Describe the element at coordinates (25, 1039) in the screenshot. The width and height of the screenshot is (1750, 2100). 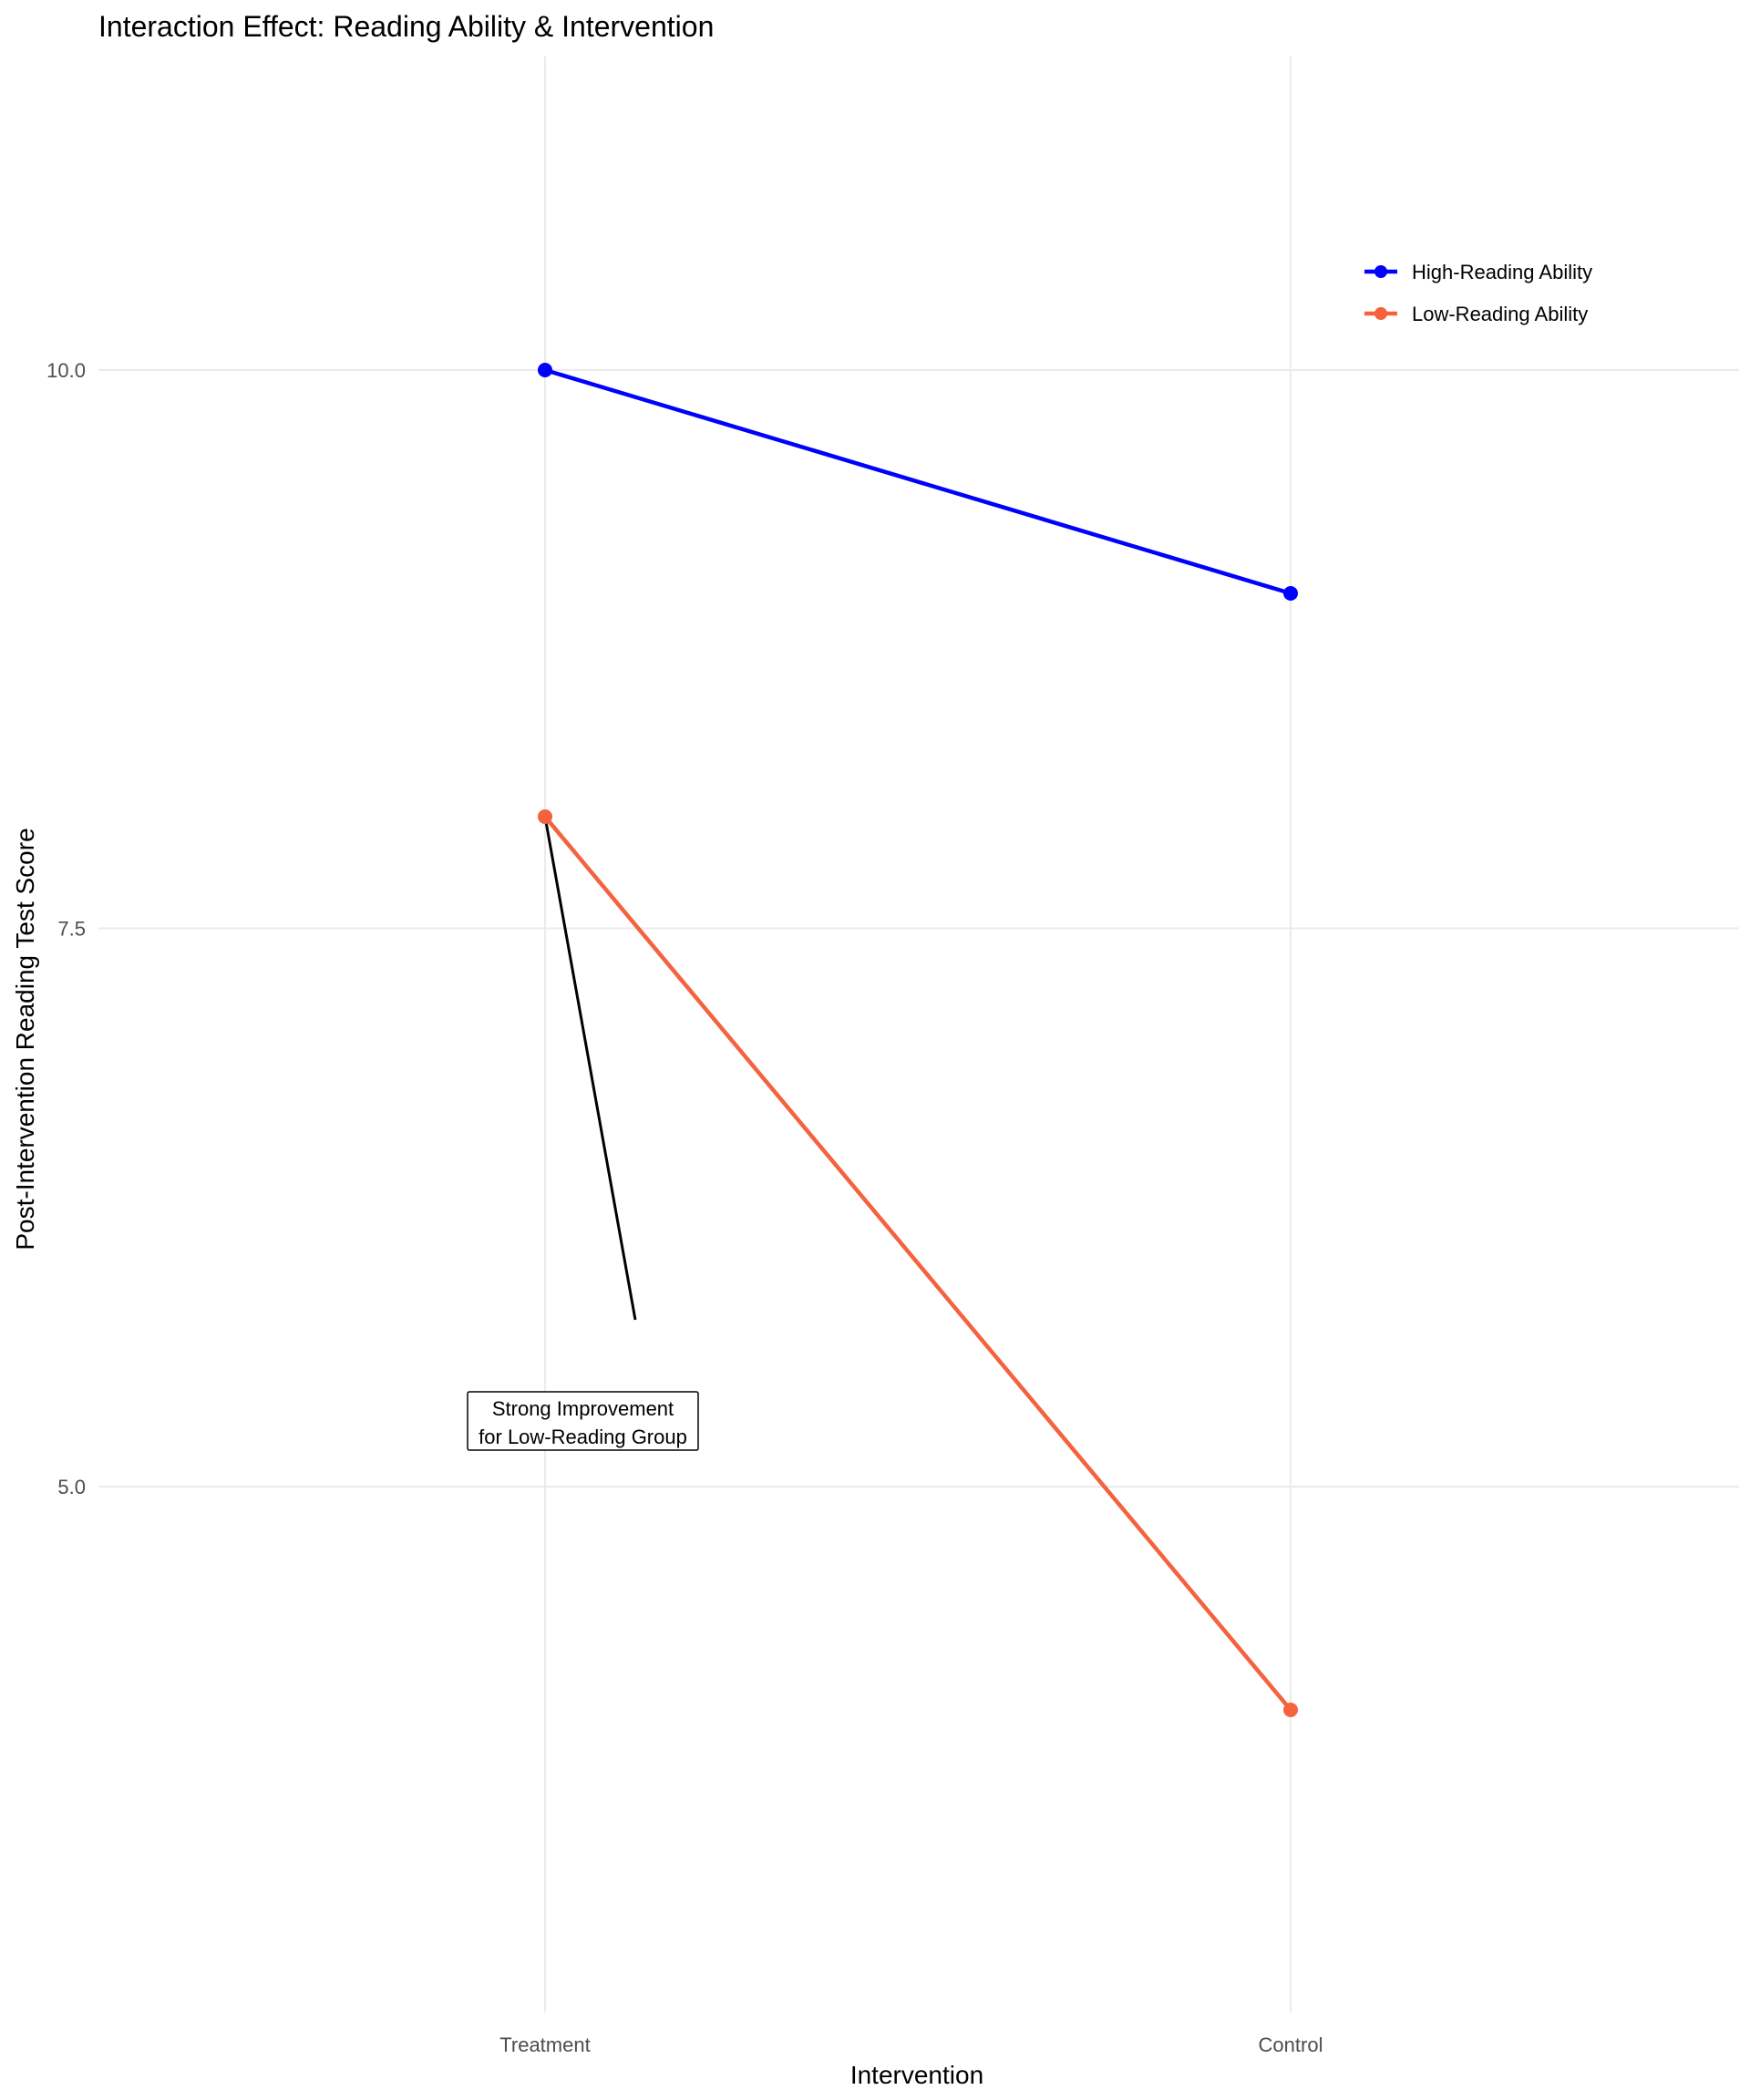
I see `y-axis-title: Post-Intervention Reading Test Score` at that location.